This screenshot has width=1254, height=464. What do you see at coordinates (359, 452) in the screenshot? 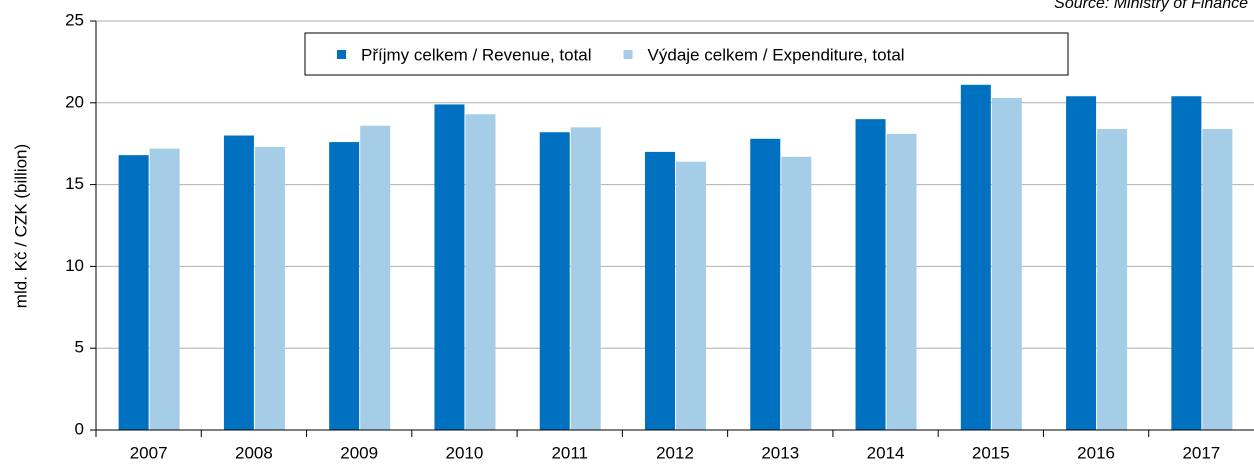
I see `x-tick-label: 2009` at bounding box center [359, 452].